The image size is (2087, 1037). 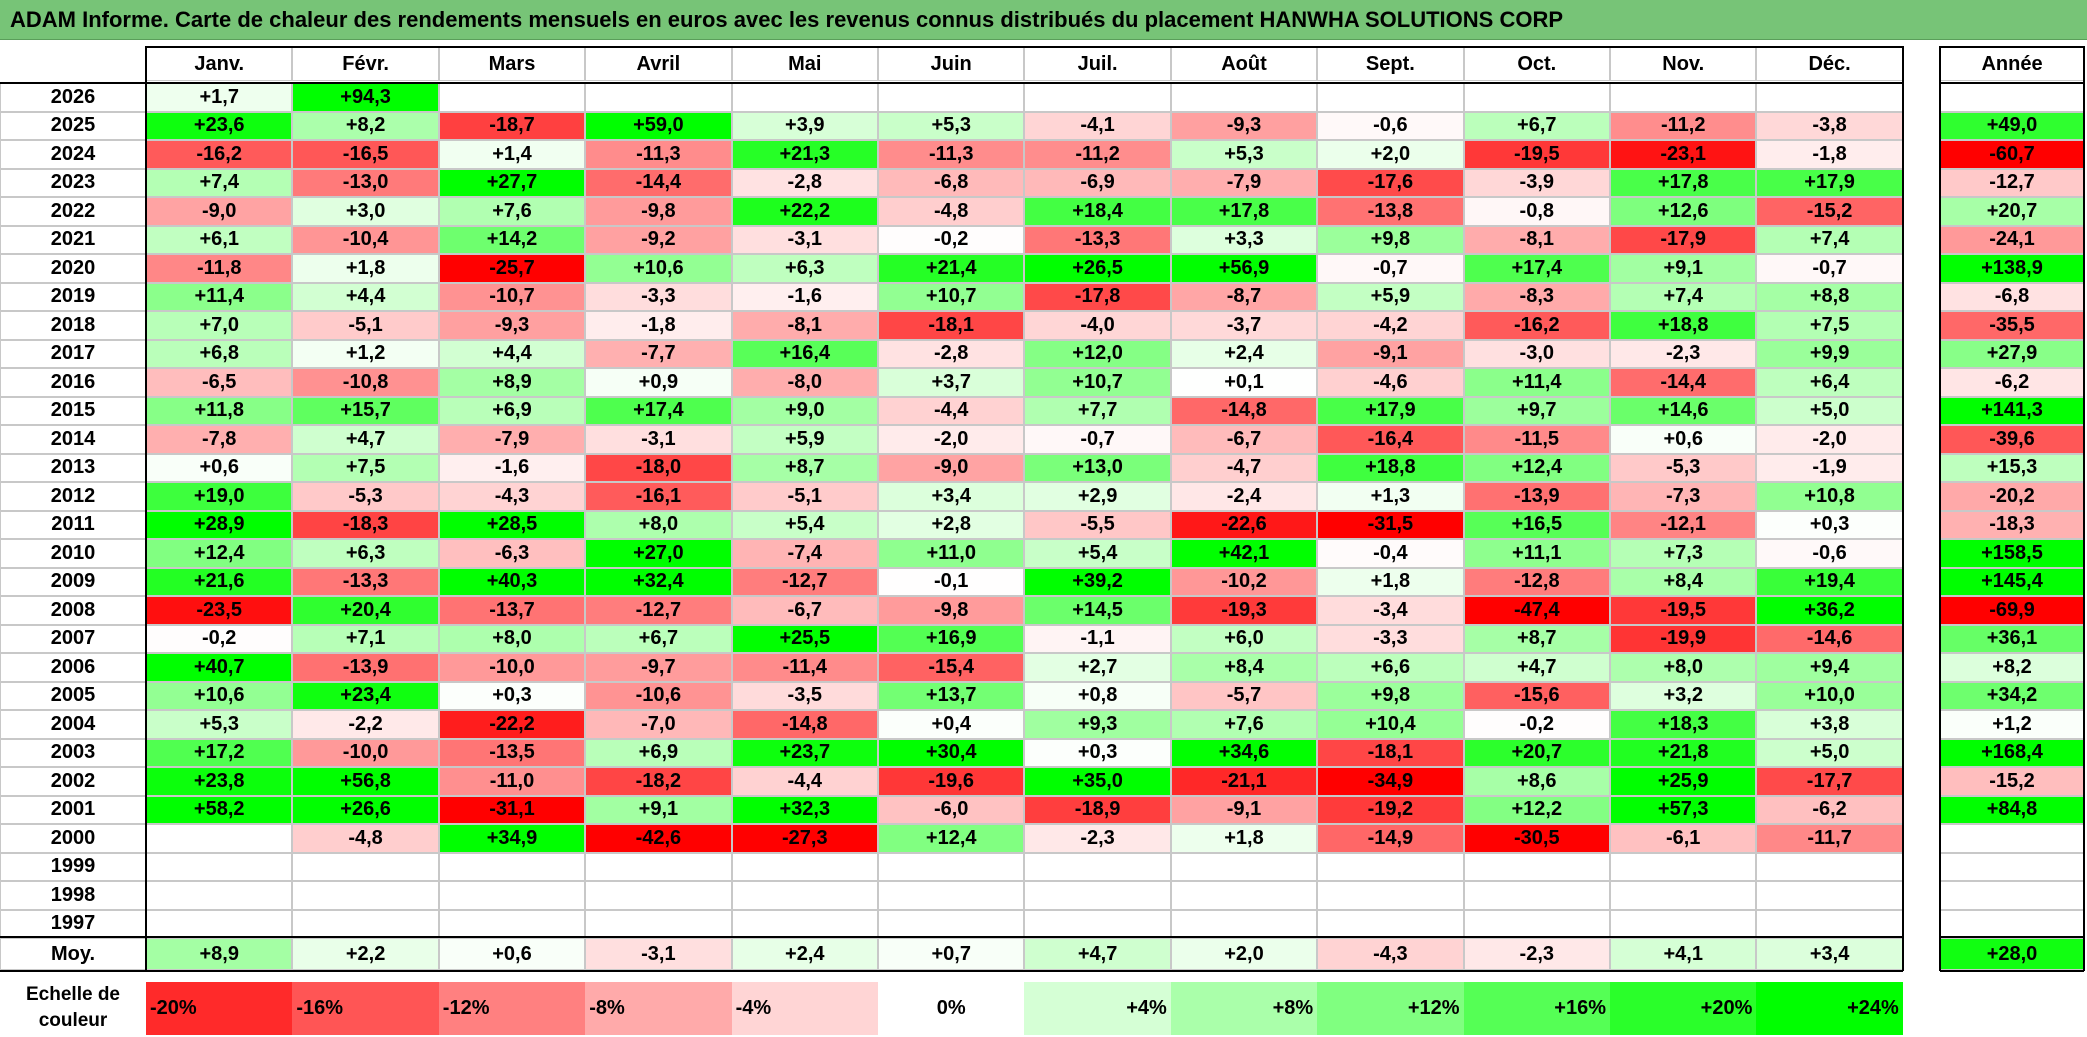 I want to click on heatmap-cell: +21,8, so click(x=1683, y=752).